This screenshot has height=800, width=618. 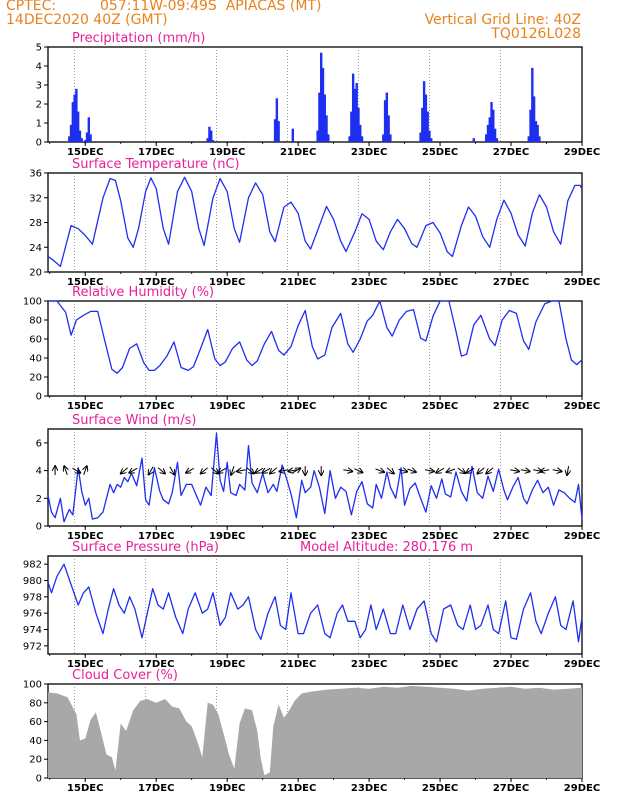 I want to click on y-tick-label: 5, so click(x=39, y=48).